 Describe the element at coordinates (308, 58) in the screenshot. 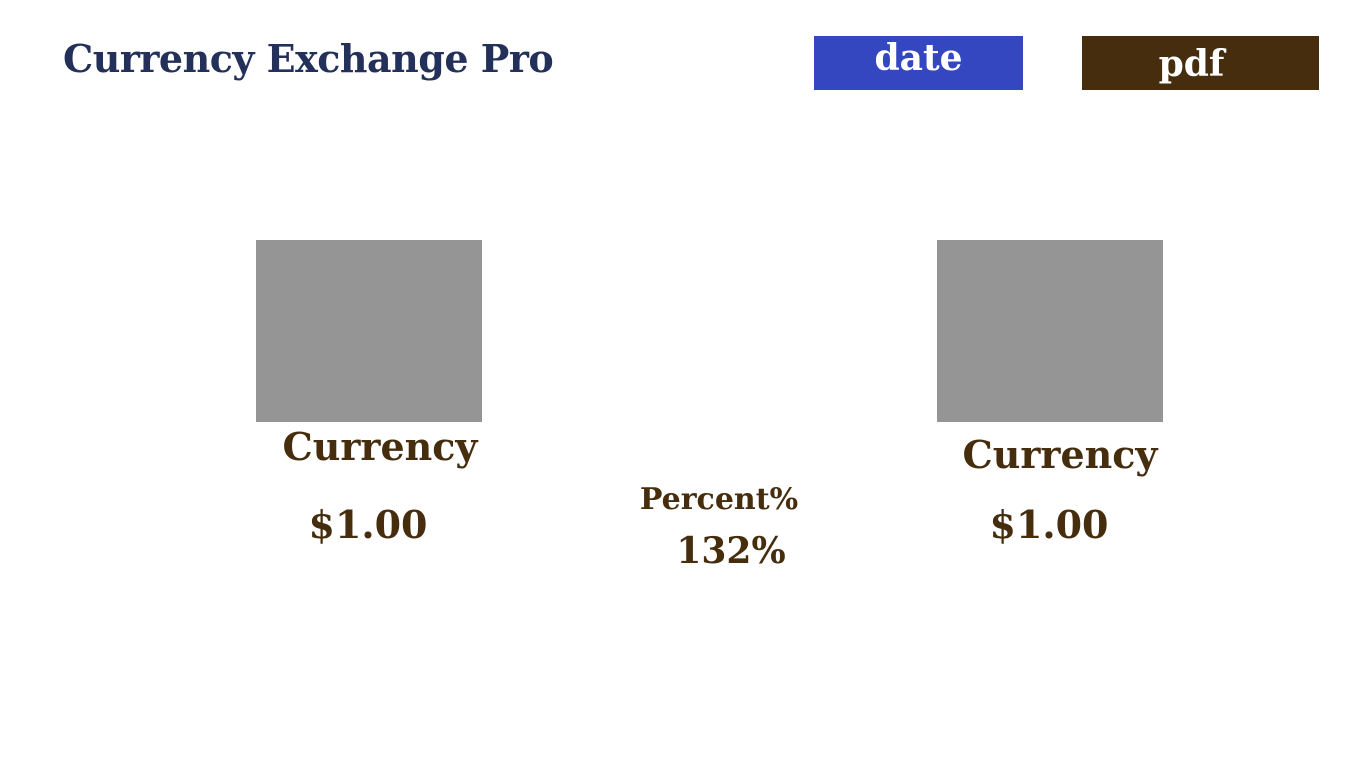

I see `app-title: Currency Exchange Pro` at that location.